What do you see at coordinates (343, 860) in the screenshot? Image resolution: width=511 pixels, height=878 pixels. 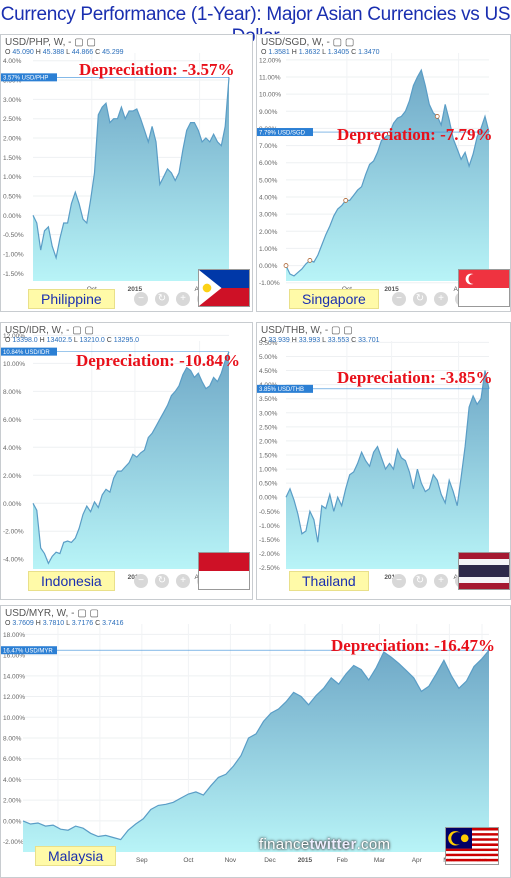 I see `x-tick-label: Feb` at bounding box center [343, 860].